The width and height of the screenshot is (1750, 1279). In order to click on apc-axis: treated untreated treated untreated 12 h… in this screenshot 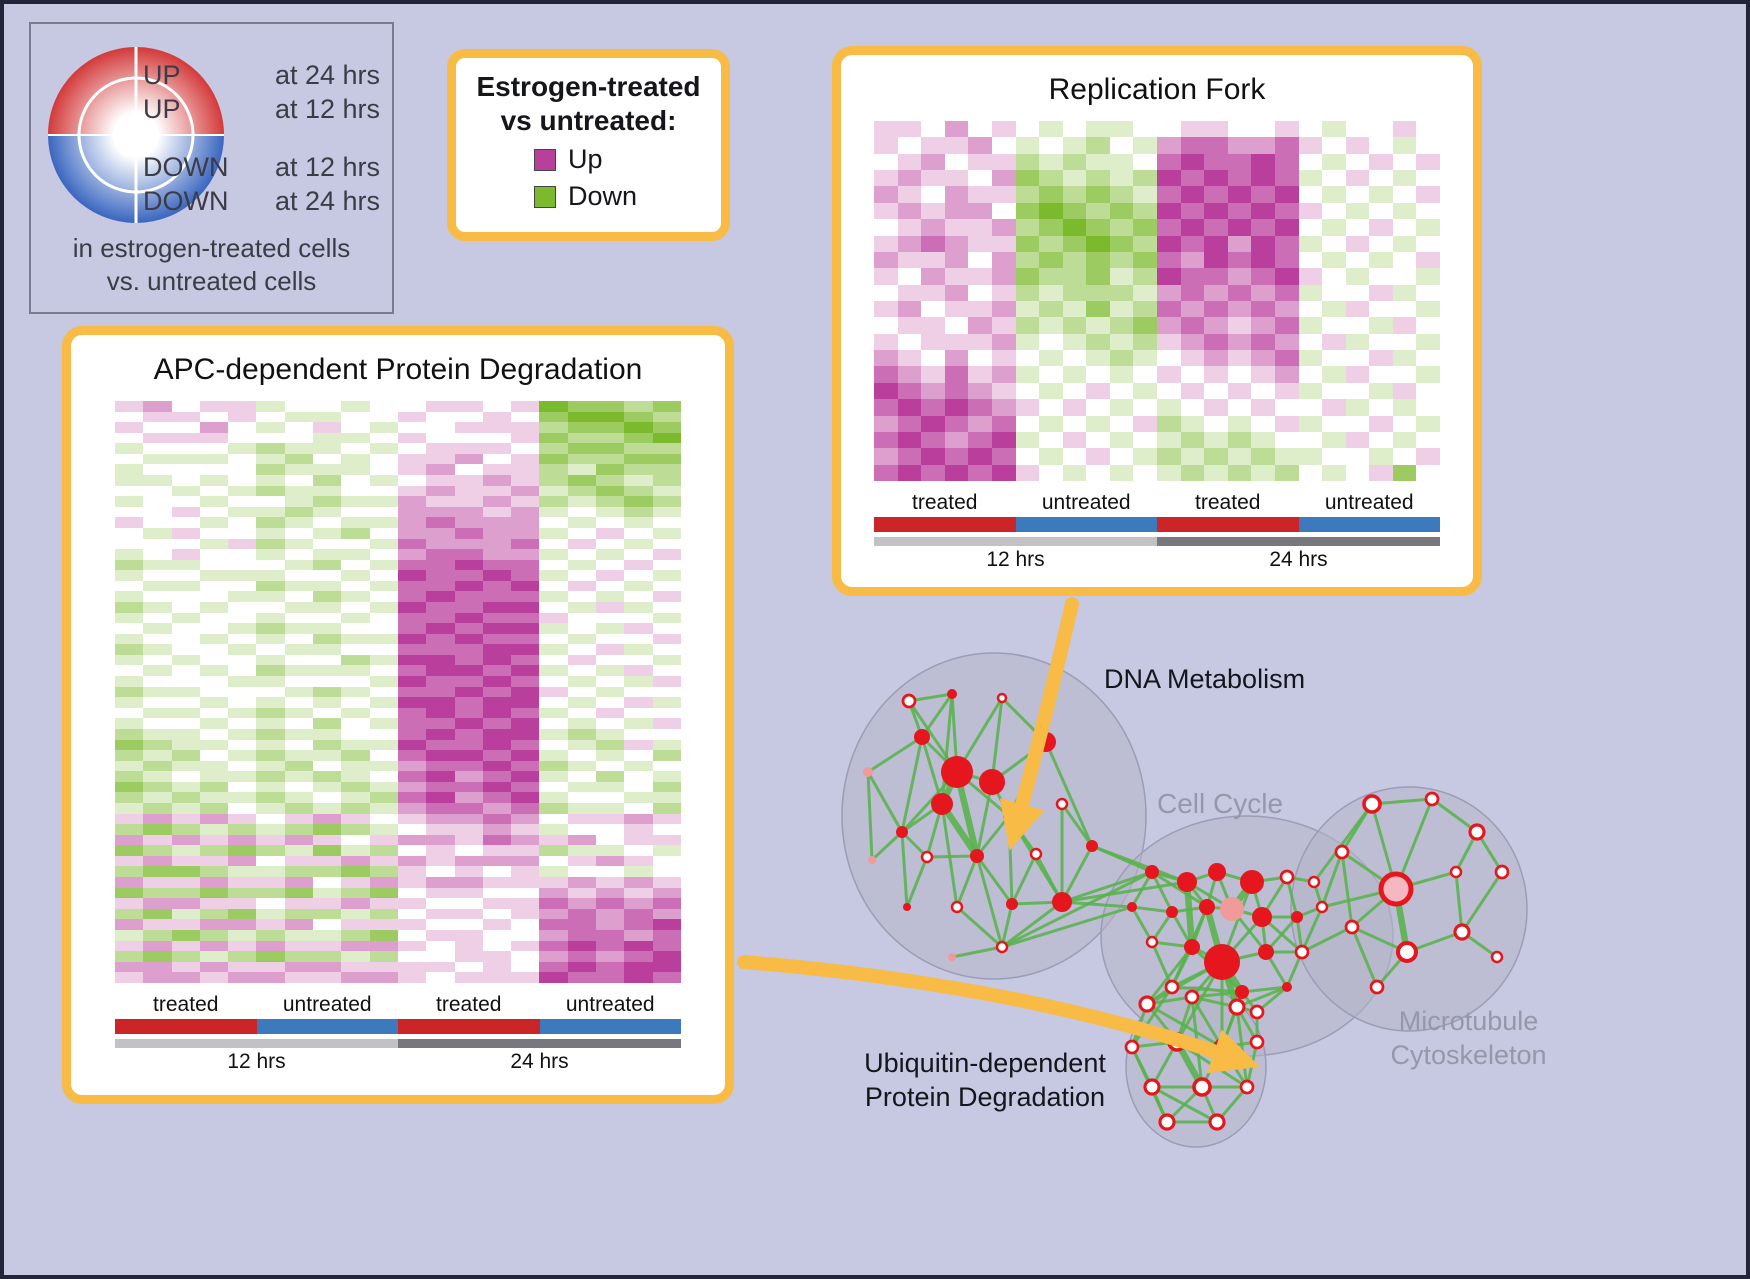, I will do `click(398, 1033)`.